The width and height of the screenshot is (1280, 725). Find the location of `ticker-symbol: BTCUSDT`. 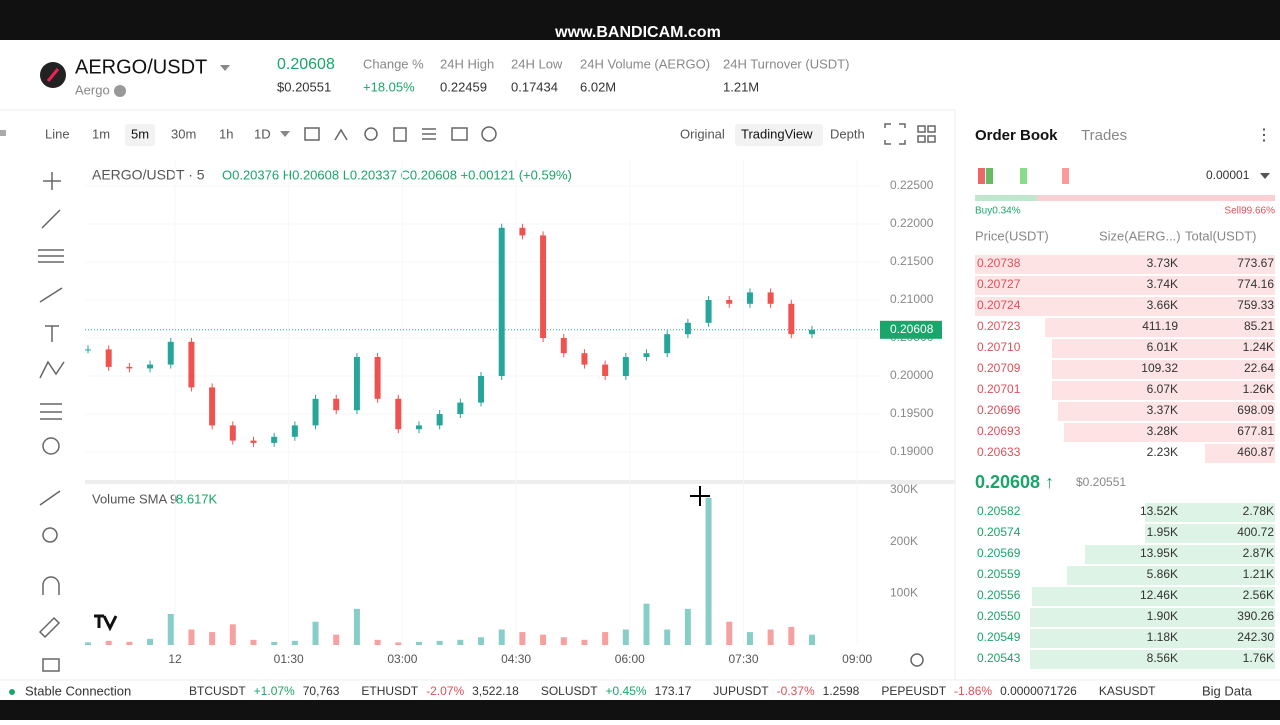

ticker-symbol: BTCUSDT is located at coordinates (217, 691).